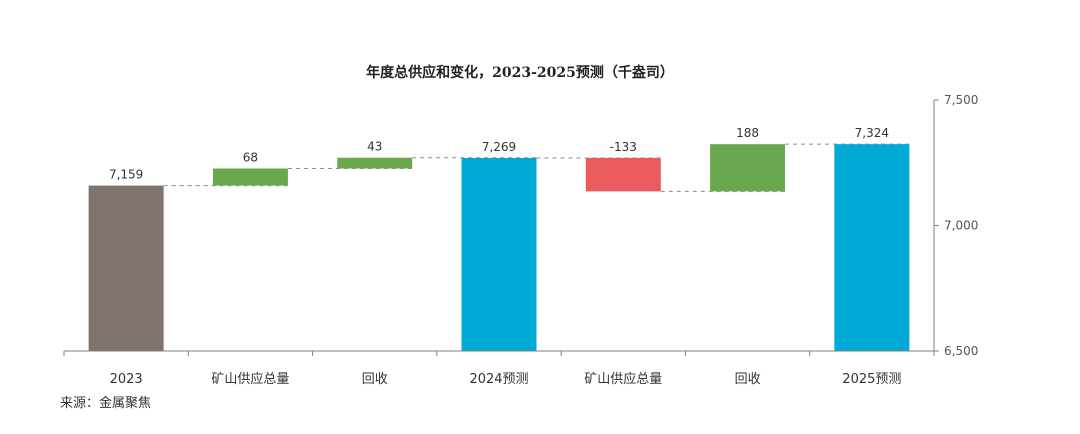 The image size is (1080, 434). Describe the element at coordinates (126, 379) in the screenshot. I see `x-tick-label: 2023` at that location.